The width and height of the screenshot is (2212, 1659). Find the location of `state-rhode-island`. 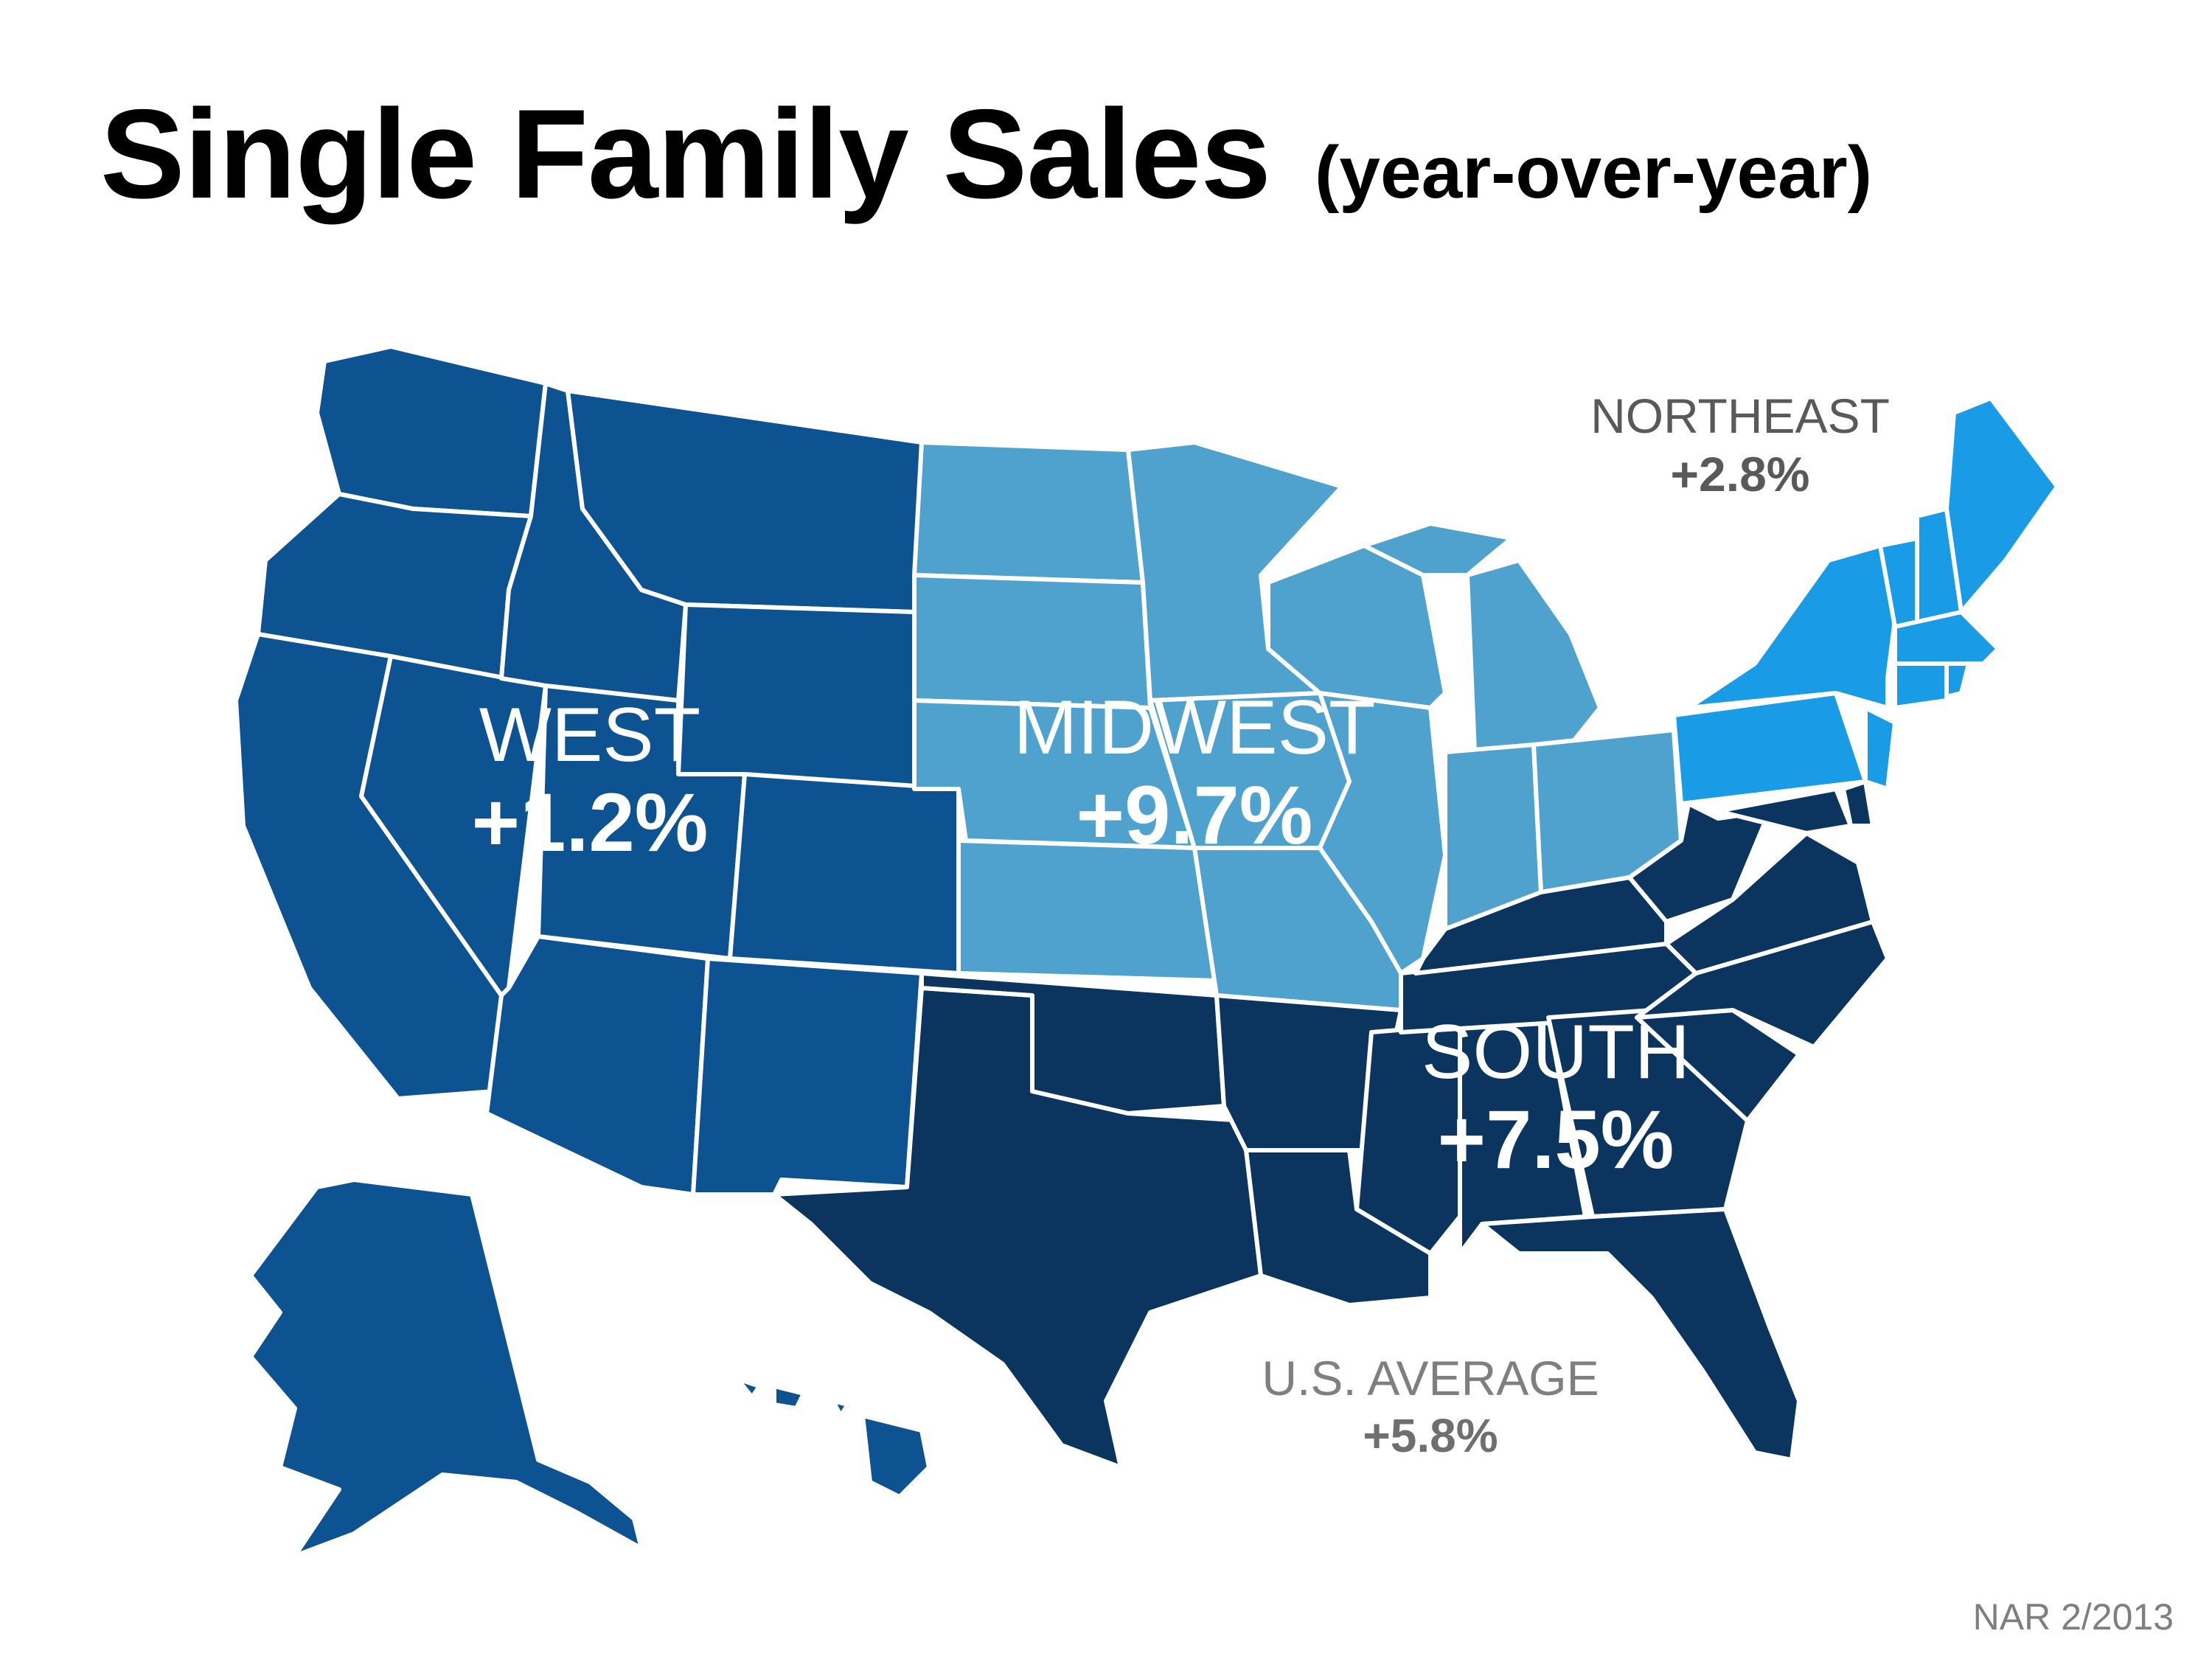

state-rhode-island is located at coordinates (1957, 680).